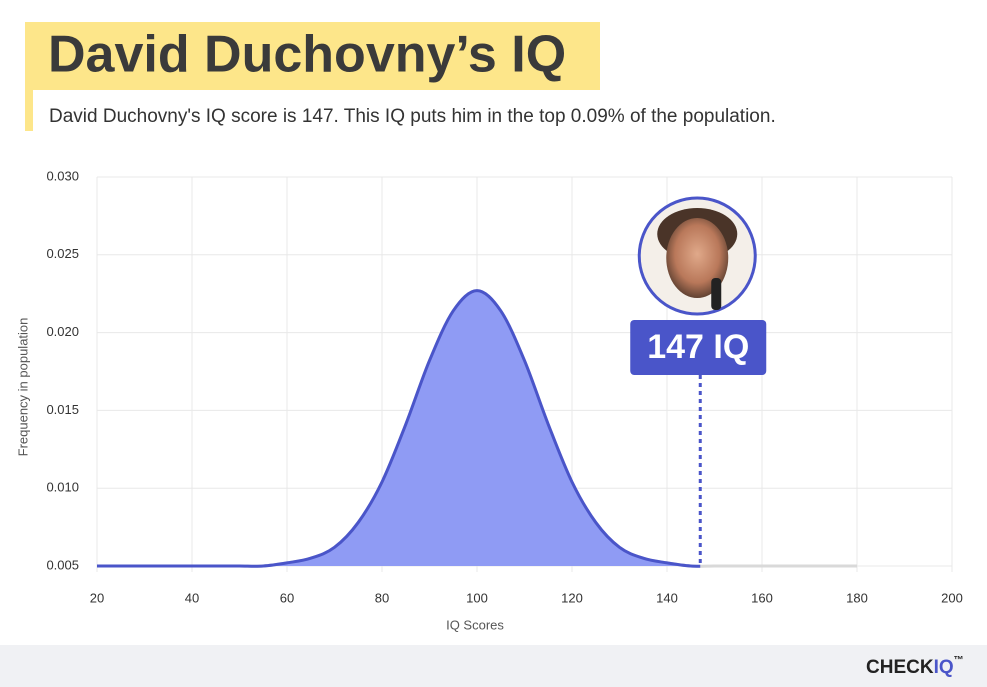  I want to click on logo-tm: ™, so click(959, 660).